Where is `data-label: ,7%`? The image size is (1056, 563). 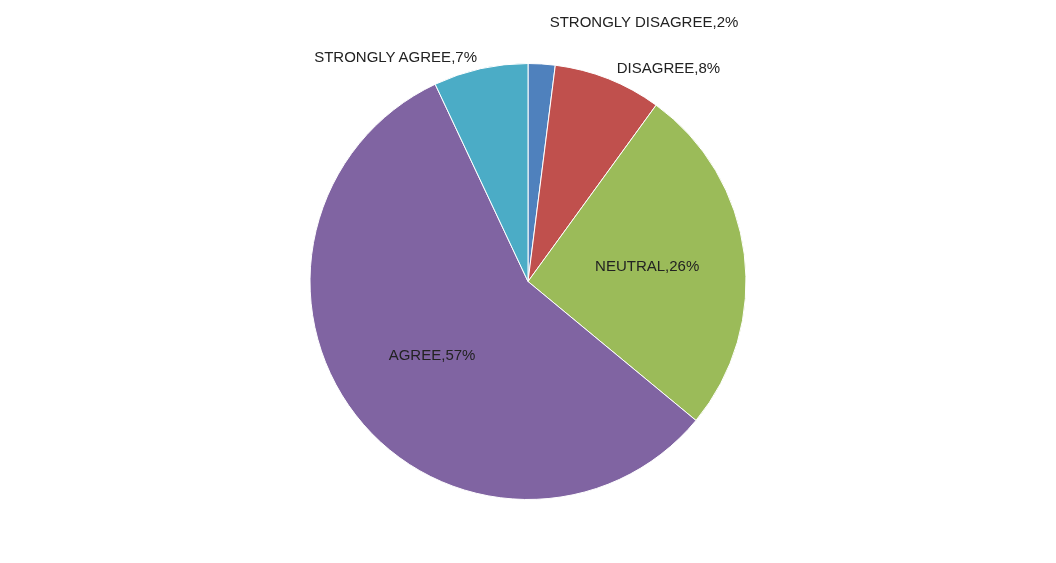 data-label: ,7% is located at coordinates (464, 57).